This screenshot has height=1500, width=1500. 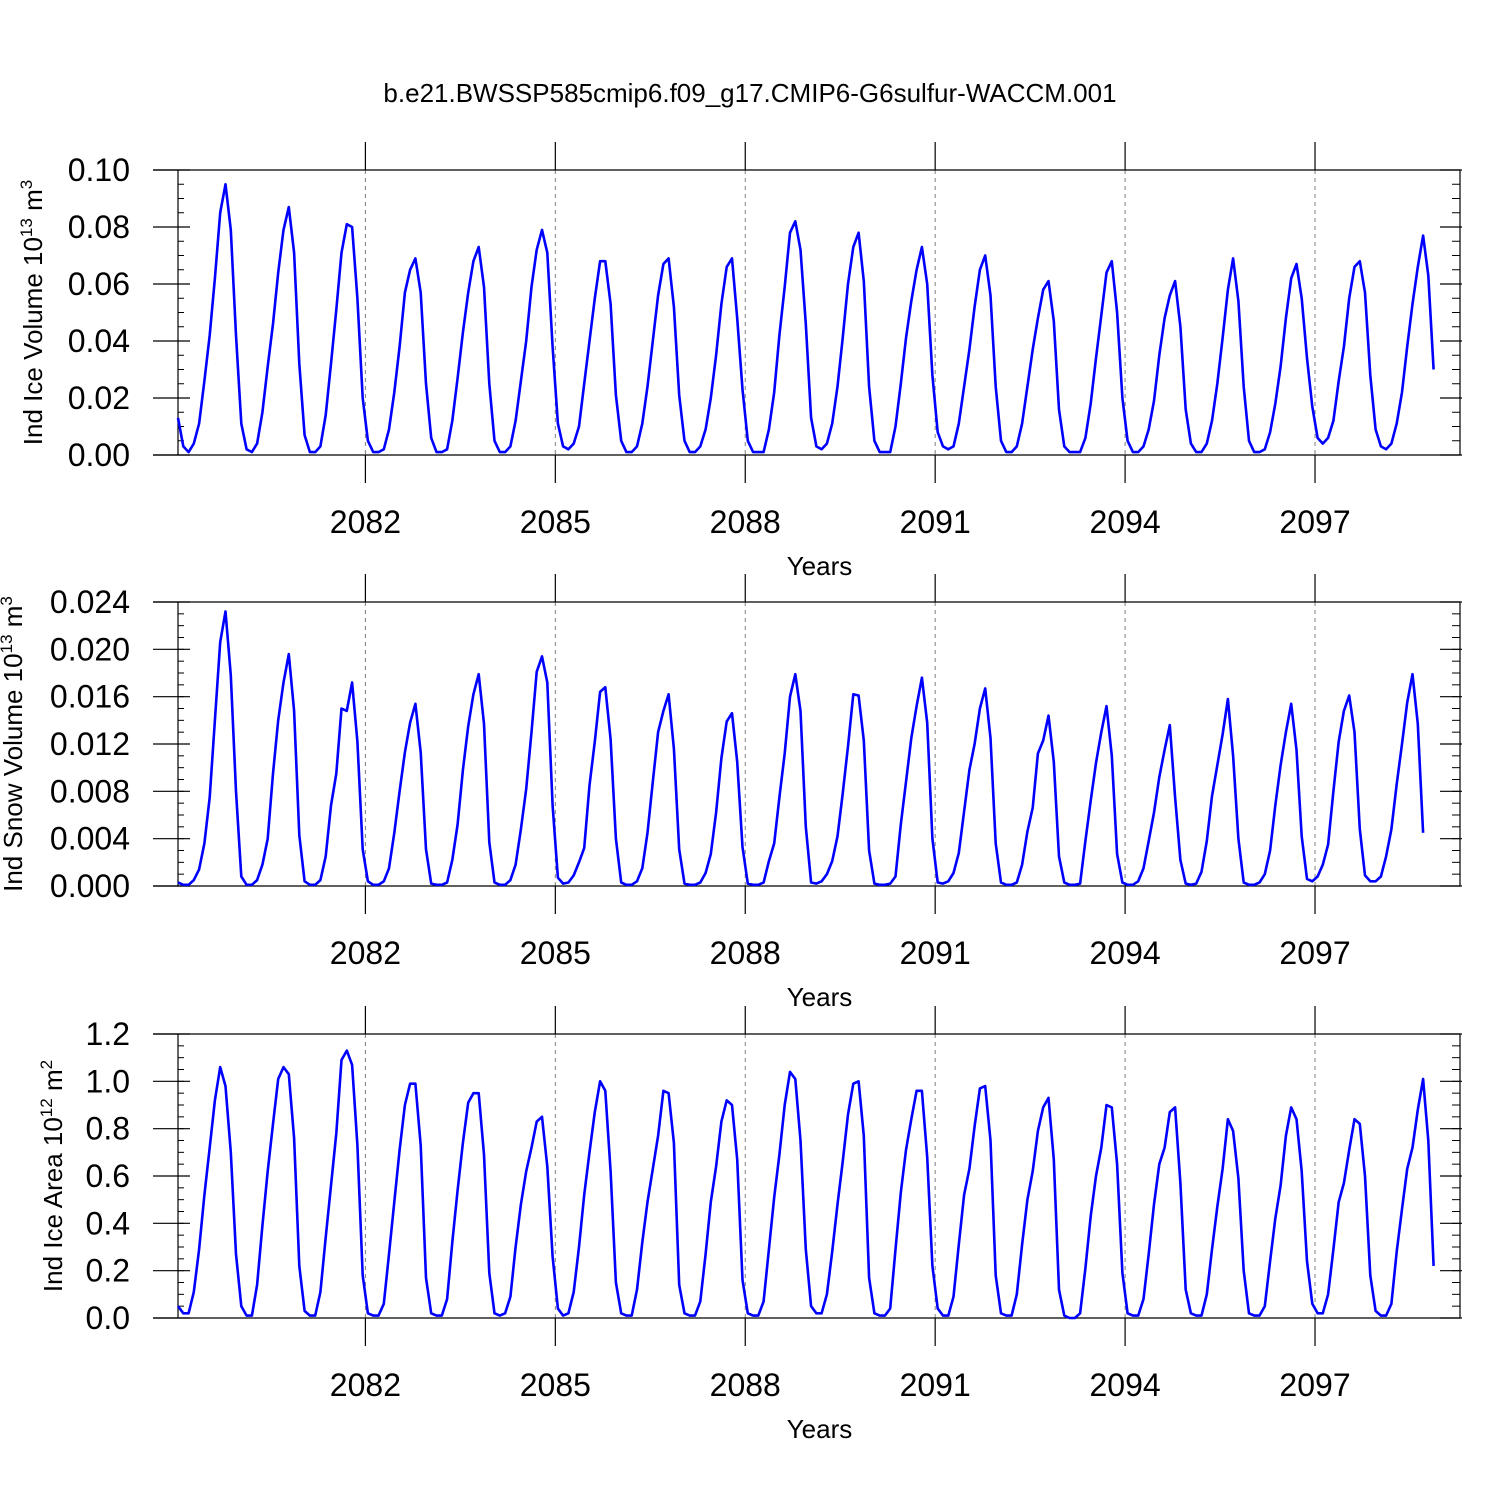 What do you see at coordinates (99, 227) in the screenshot?
I see `y-tick-label: 0.08` at bounding box center [99, 227].